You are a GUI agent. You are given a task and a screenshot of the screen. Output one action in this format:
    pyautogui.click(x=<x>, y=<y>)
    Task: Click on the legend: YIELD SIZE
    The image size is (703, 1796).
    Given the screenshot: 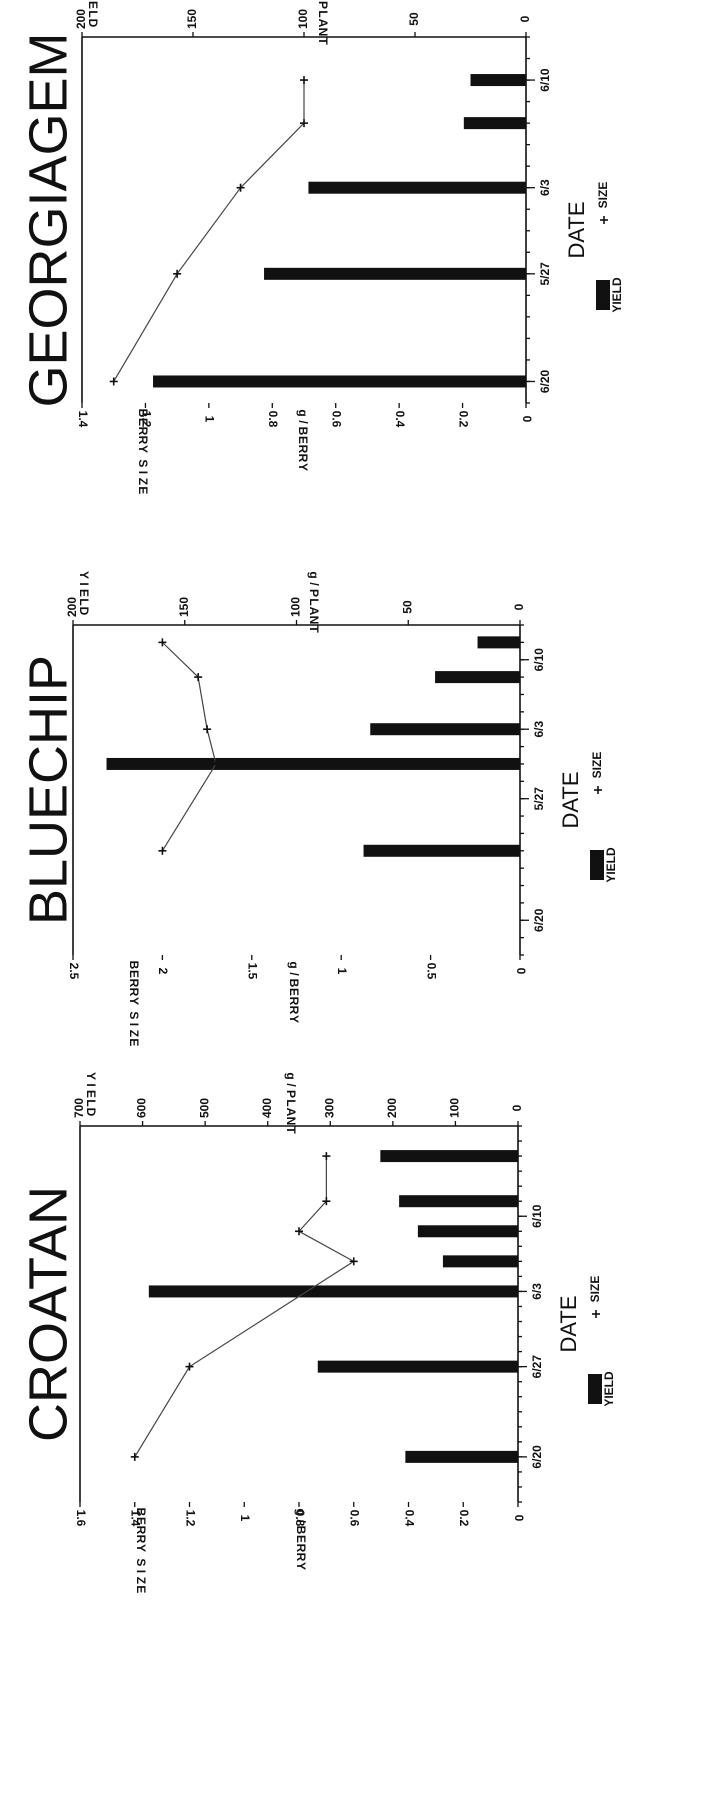 What is the action you would take?
    pyautogui.click(x=604, y=817)
    